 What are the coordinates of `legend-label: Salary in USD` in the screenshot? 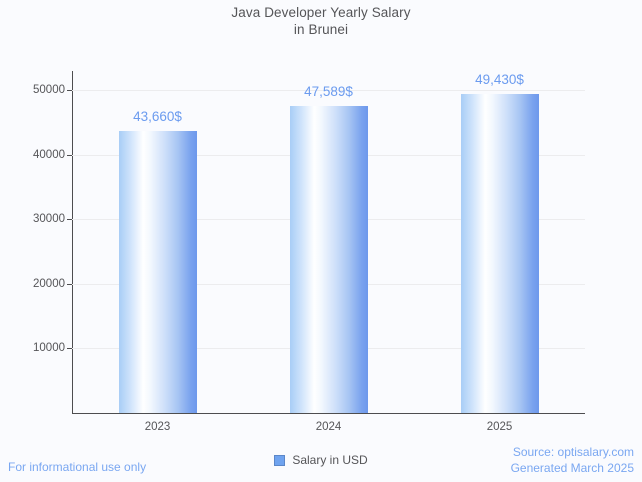 It's located at (330, 460).